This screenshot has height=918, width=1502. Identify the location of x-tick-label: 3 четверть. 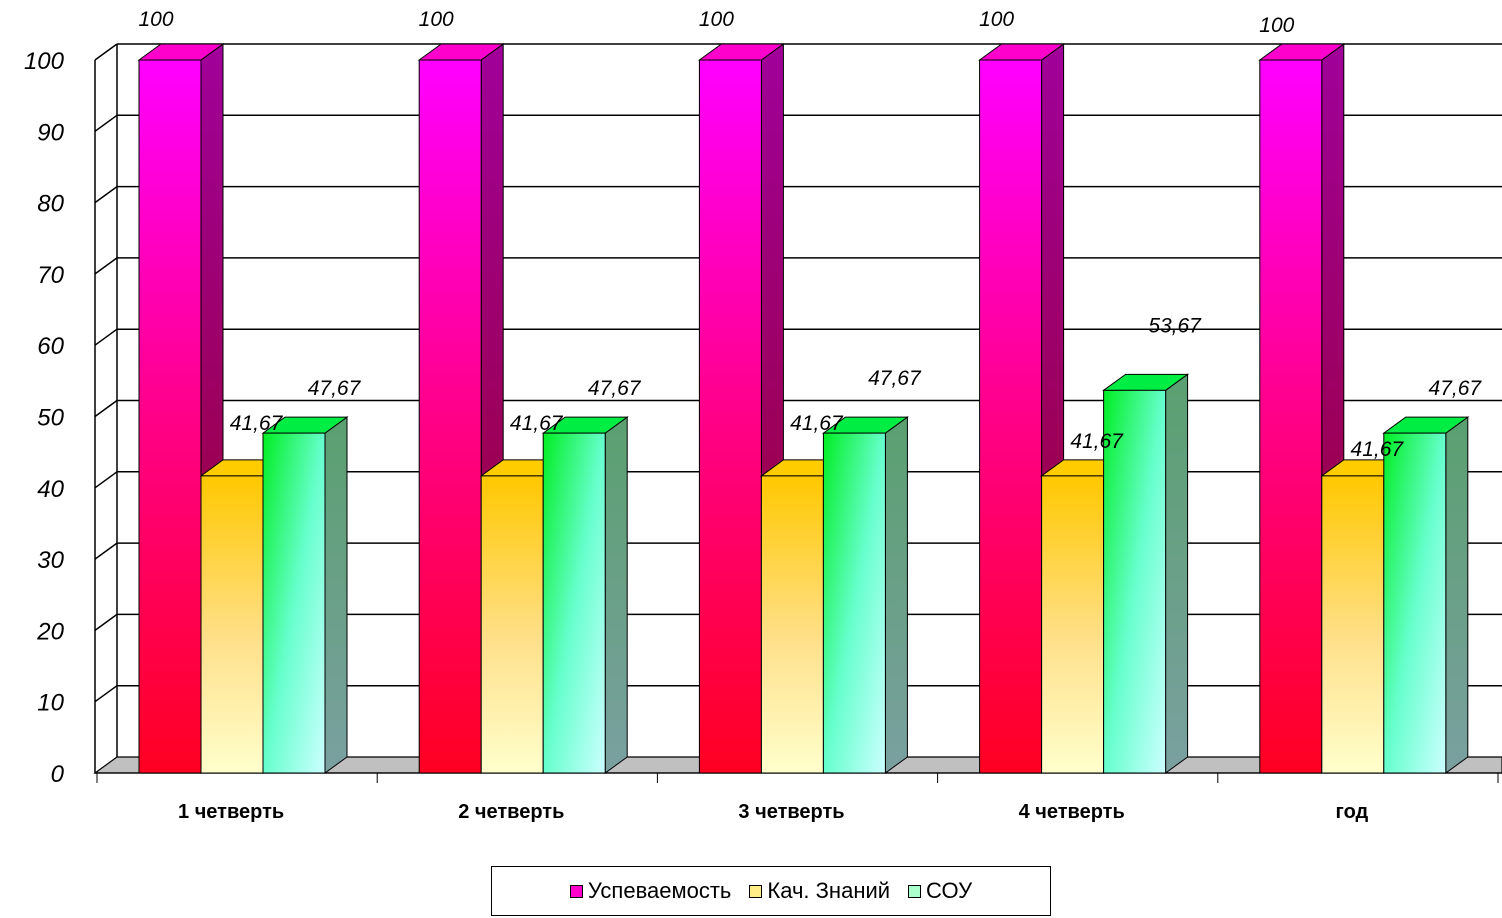
(791, 812).